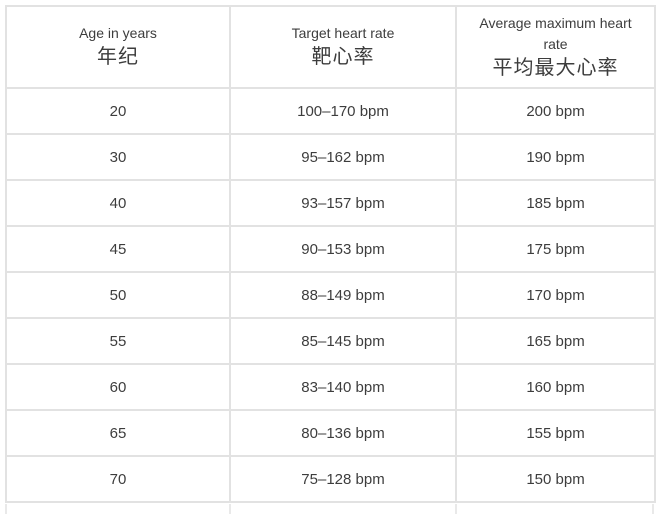 The height and width of the screenshot is (514, 663). Describe the element at coordinates (555, 157) in the screenshot. I see `cell-max-rate: 190 bpm` at that location.